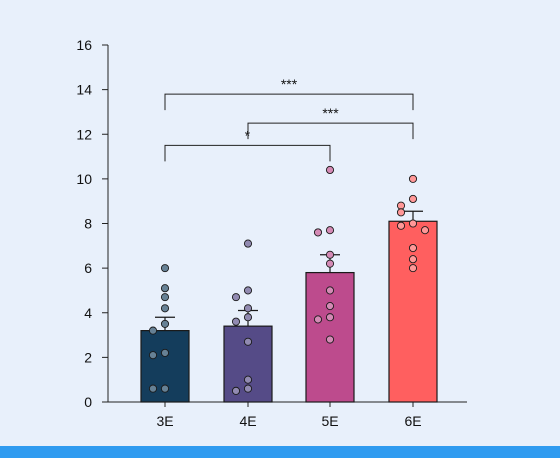 Image resolution: width=560 pixels, height=458 pixels. What do you see at coordinates (84, 179) in the screenshot?
I see `y-tick-label: 10` at bounding box center [84, 179].